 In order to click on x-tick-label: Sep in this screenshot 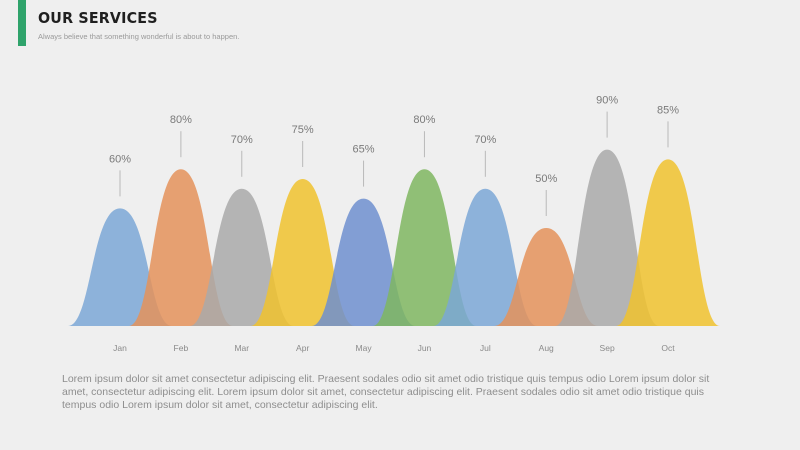, I will do `click(607, 348)`.